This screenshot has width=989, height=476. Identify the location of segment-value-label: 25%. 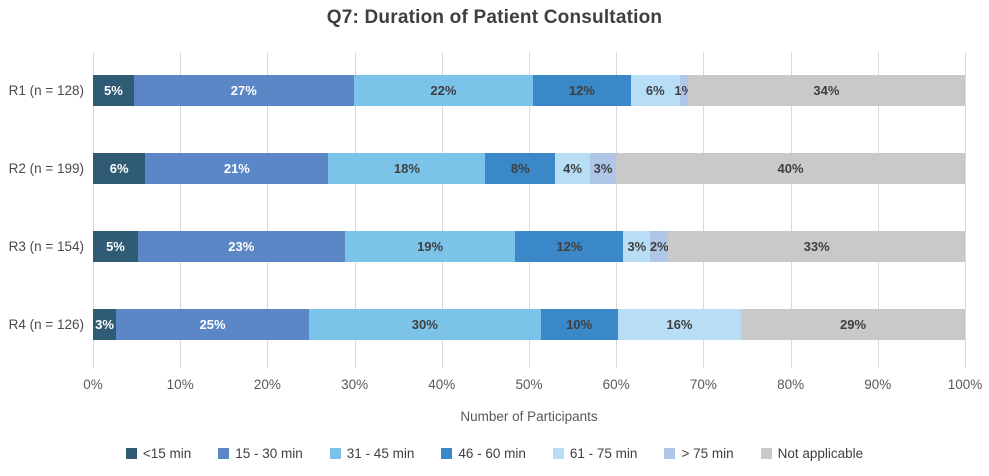
(212, 324).